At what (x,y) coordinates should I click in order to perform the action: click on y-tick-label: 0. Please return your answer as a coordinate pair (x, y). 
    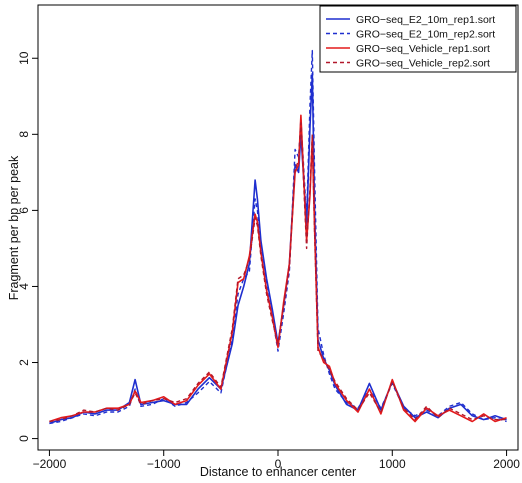
    Looking at the image, I should click on (24, 438).